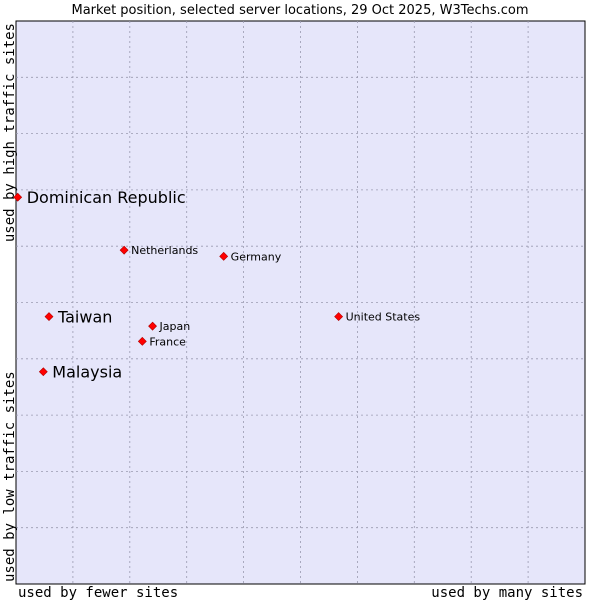 Image resolution: width=600 pixels, height=600 pixels. I want to click on point-label: Malaysia, so click(87, 372).